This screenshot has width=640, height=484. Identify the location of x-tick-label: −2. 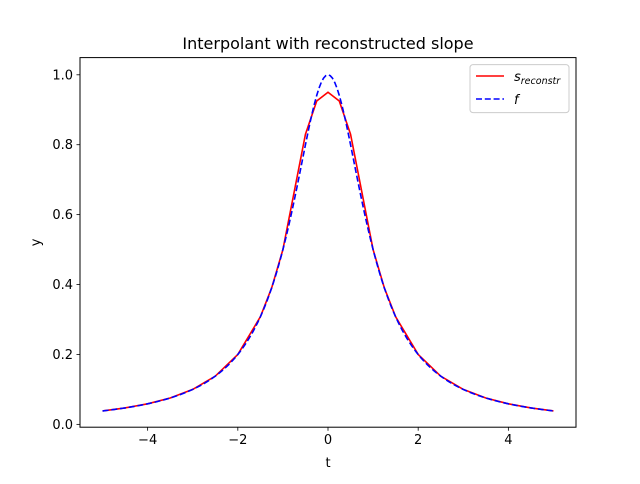
(237, 440).